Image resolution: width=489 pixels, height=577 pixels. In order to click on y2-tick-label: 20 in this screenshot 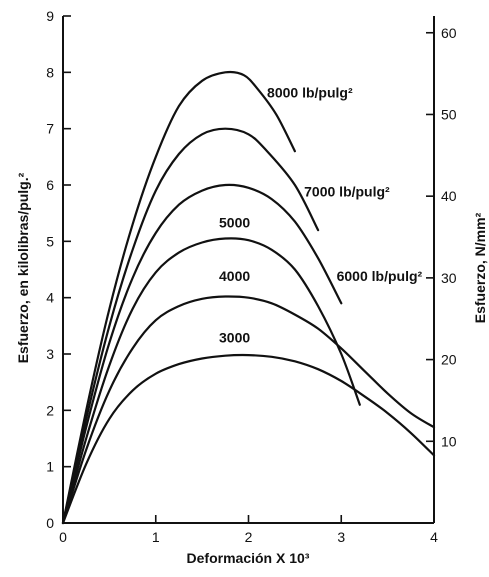, I will do `click(449, 360)`.